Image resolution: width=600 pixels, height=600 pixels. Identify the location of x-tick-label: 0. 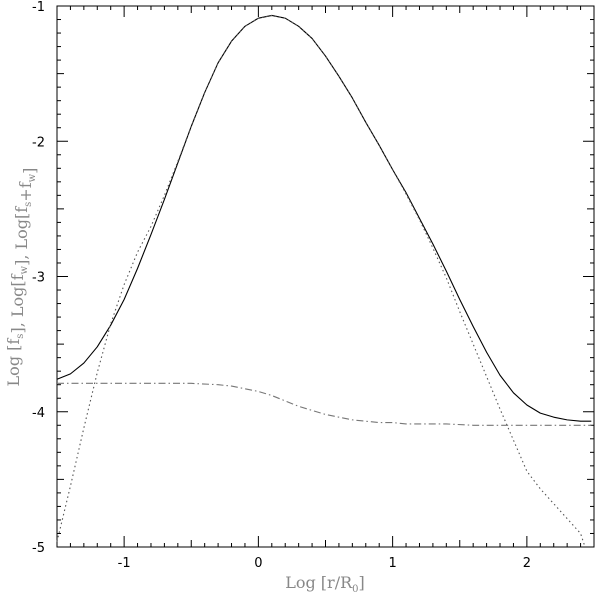
(258, 563).